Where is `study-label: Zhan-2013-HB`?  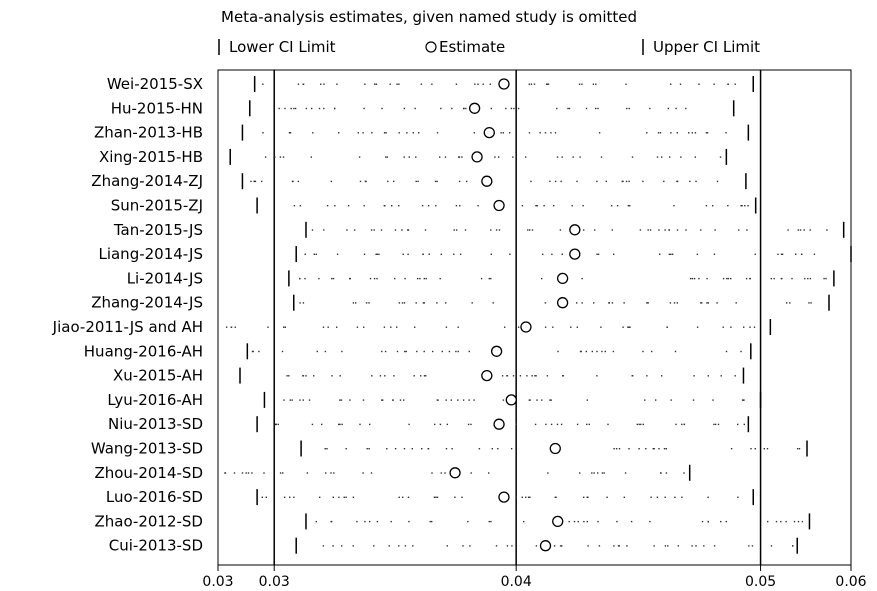 study-label: Zhan-2013-HB is located at coordinates (148, 133).